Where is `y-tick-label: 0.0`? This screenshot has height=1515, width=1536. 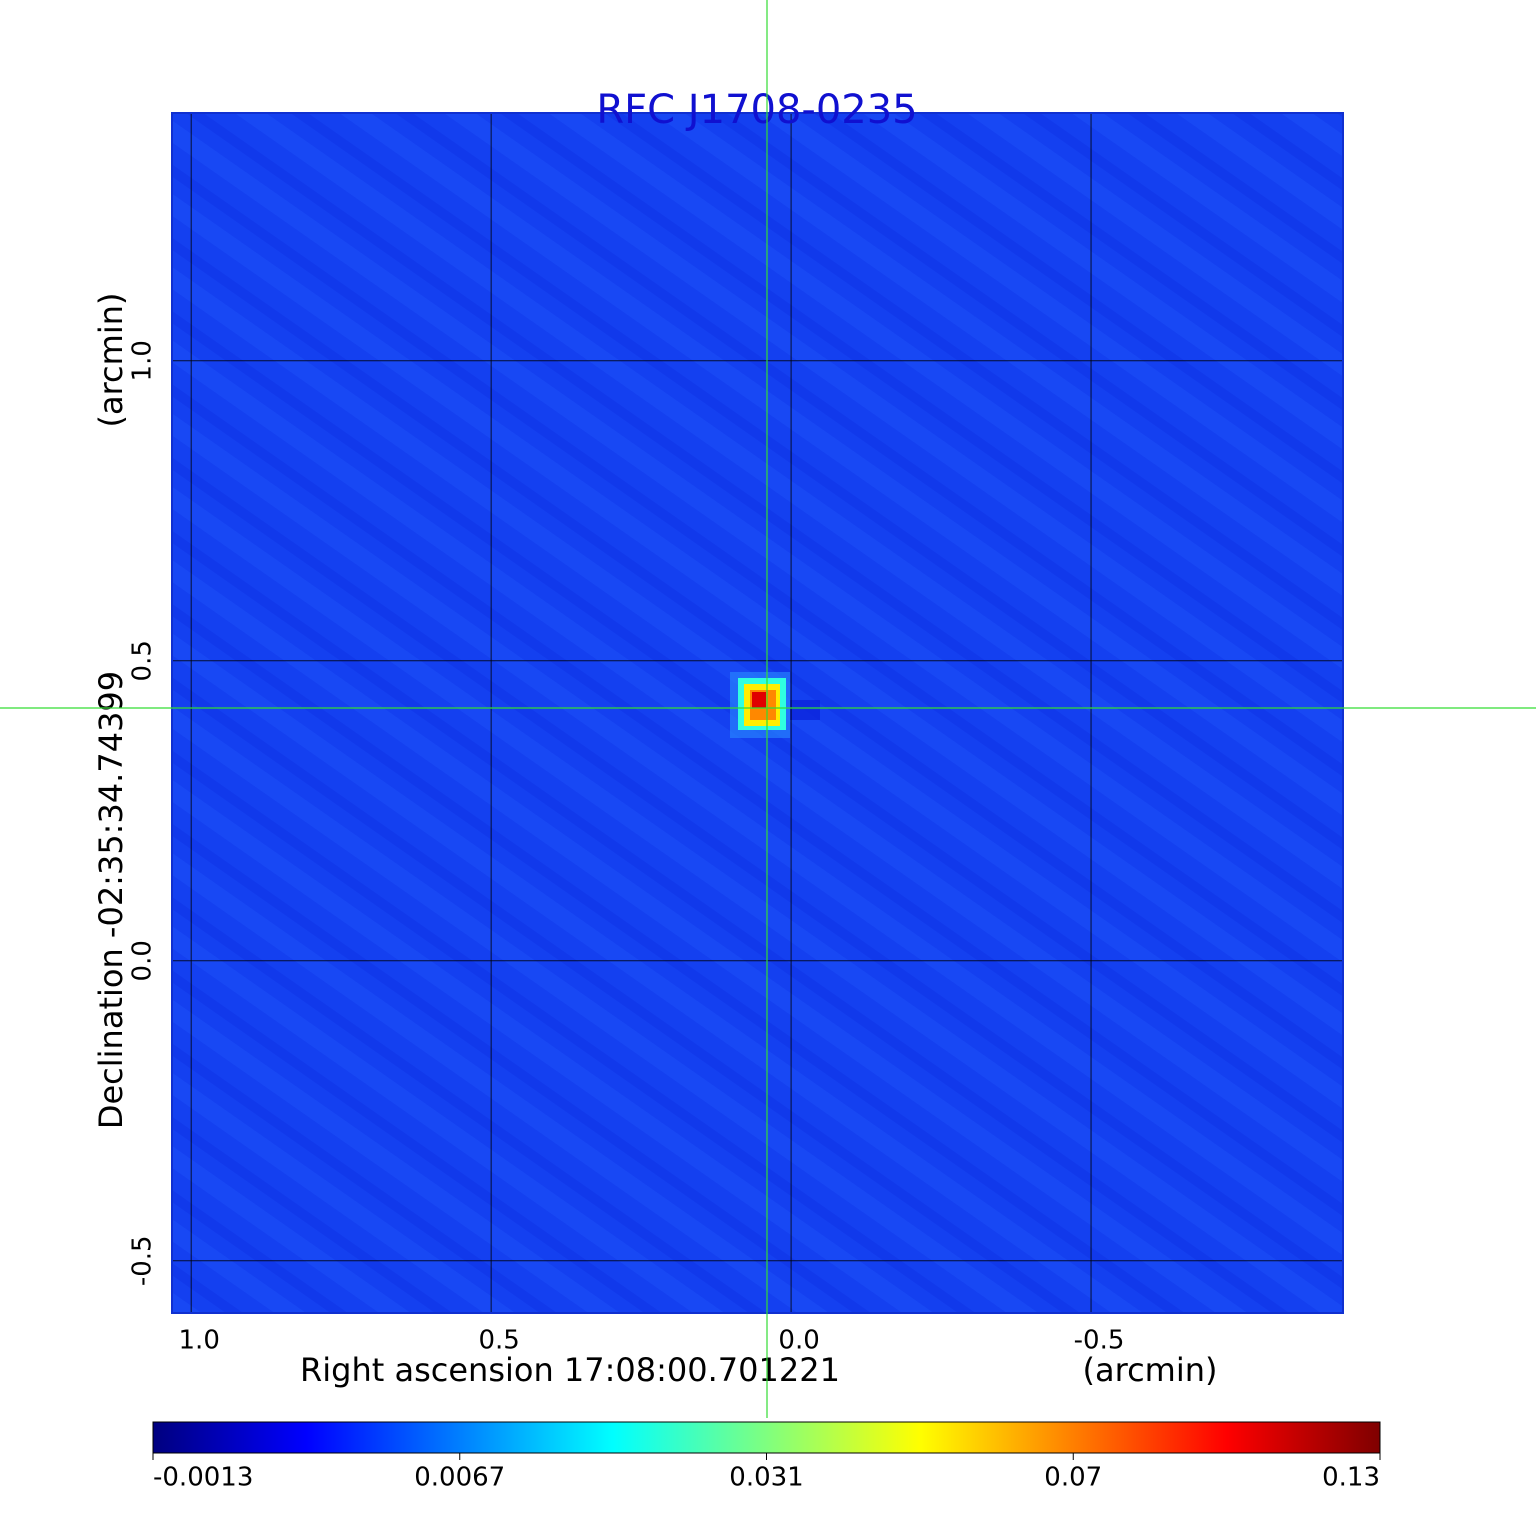
y-tick-label: 0.0 is located at coordinates (143, 960).